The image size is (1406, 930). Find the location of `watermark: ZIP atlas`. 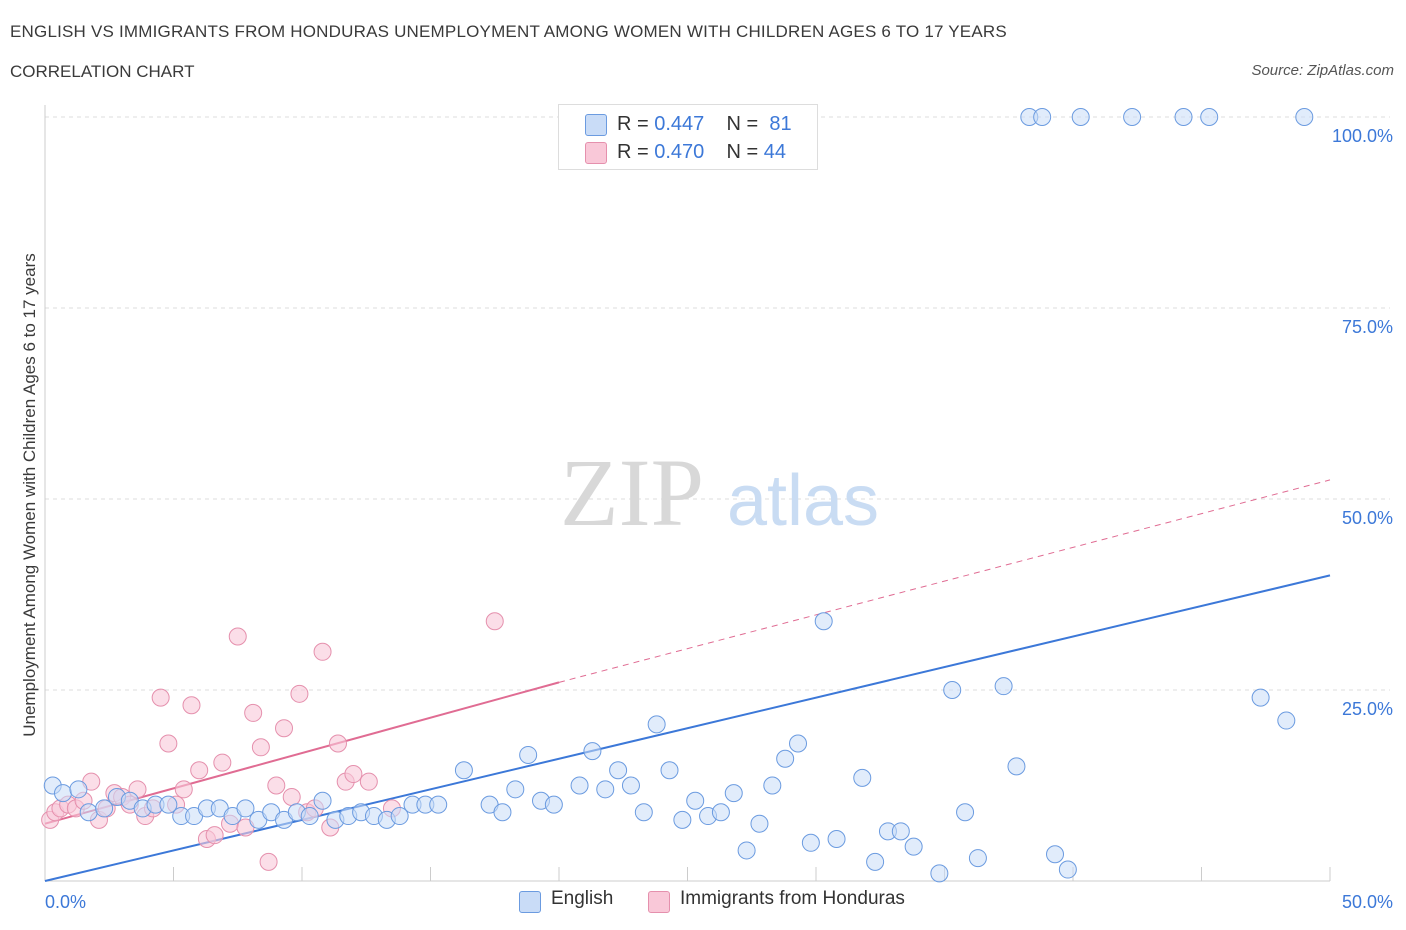

watermark: ZIP atlas is located at coordinates (719, 492).